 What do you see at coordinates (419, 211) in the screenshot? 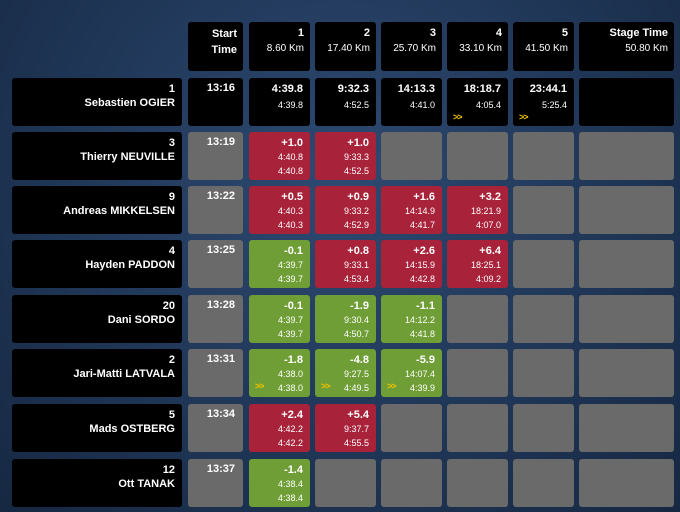
I see `split-cumulative-time: 14:14.9` at bounding box center [419, 211].